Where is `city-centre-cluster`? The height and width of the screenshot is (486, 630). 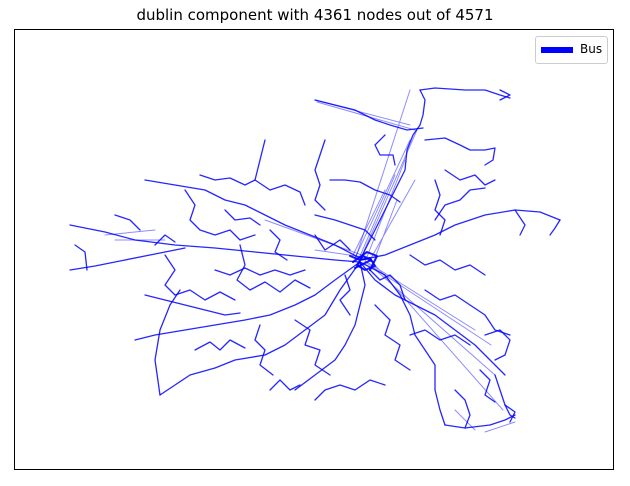 city-centre-cluster is located at coordinates (363, 261).